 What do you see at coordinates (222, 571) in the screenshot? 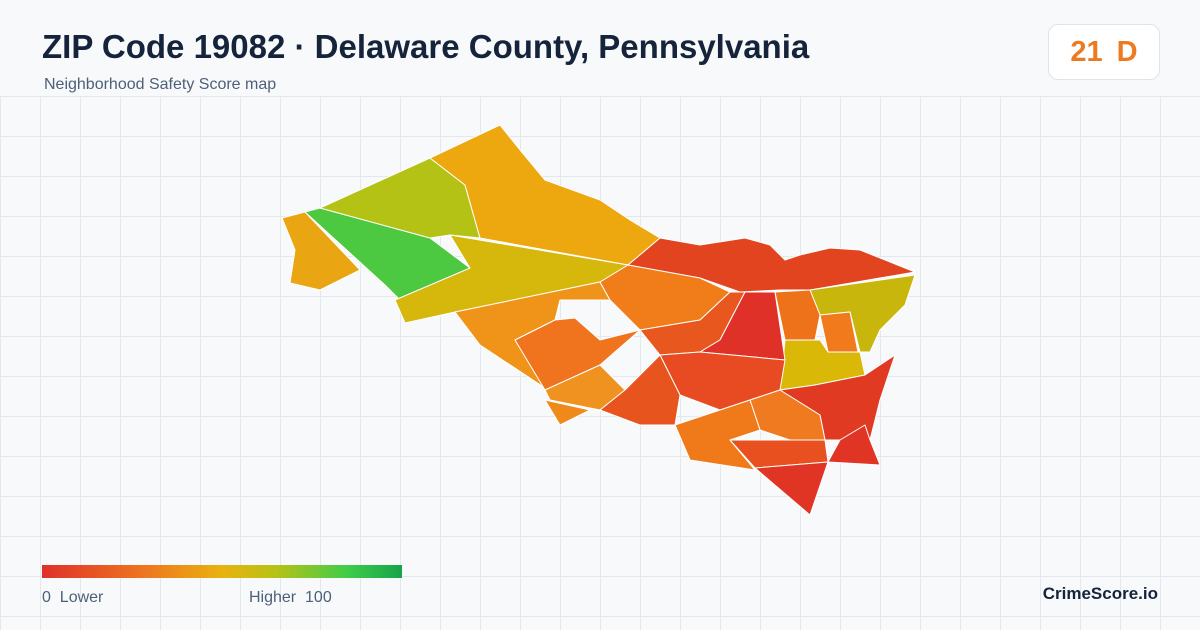
I see `legend-gradient` at bounding box center [222, 571].